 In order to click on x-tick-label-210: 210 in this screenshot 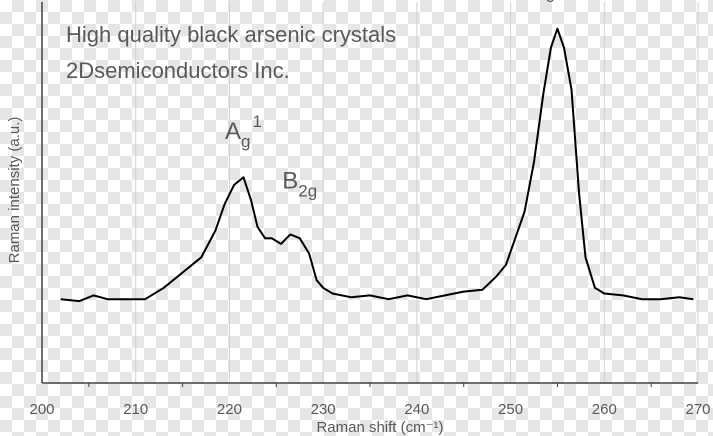, I will do `click(135, 409)`.